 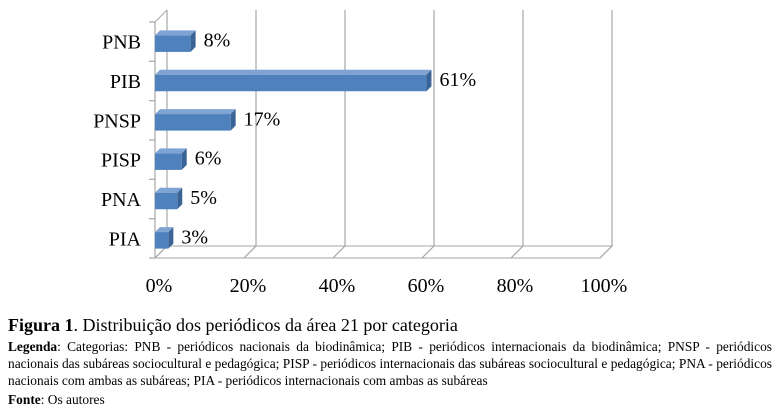 I want to click on data-label-PNB: 8%, so click(x=217, y=41).